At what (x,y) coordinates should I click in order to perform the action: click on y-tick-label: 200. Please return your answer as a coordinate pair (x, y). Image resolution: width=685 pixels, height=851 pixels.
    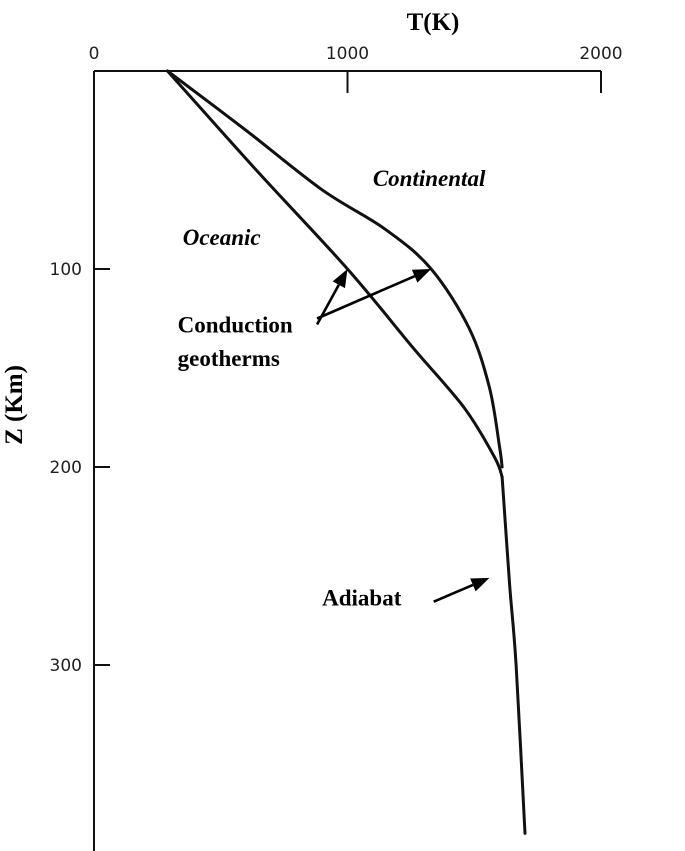
    Looking at the image, I should click on (66, 468).